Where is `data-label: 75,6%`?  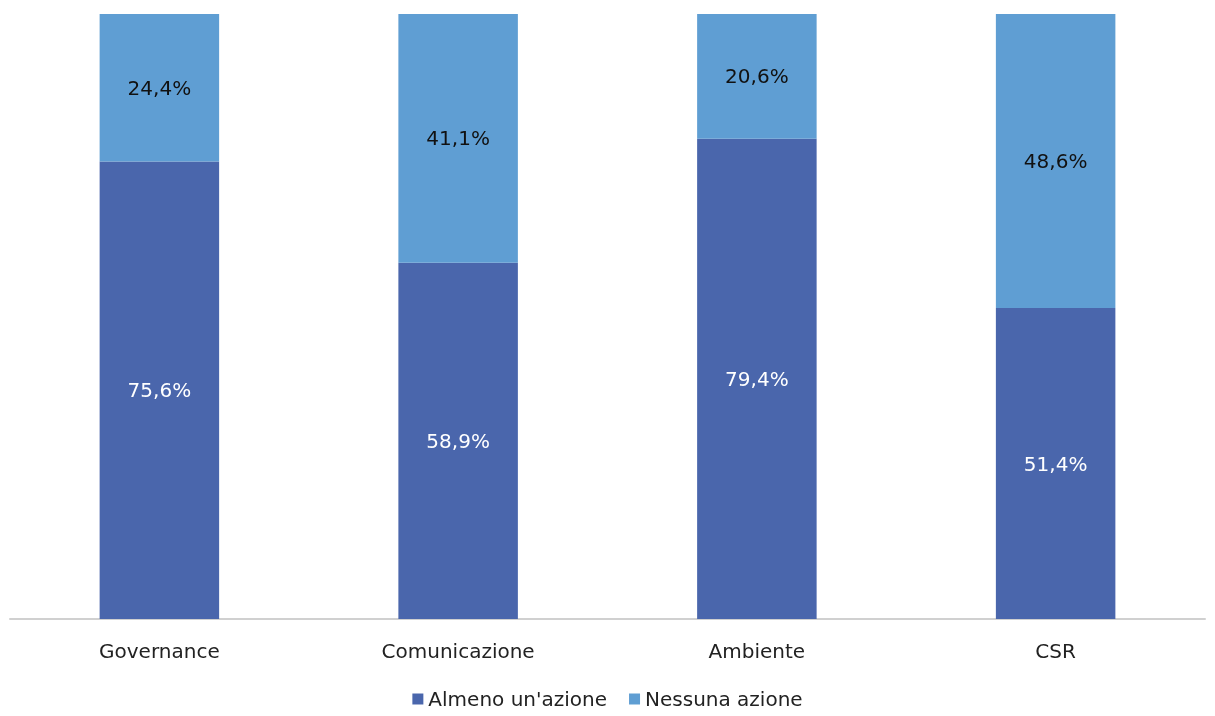 data-label: 75,6% is located at coordinates (159, 390).